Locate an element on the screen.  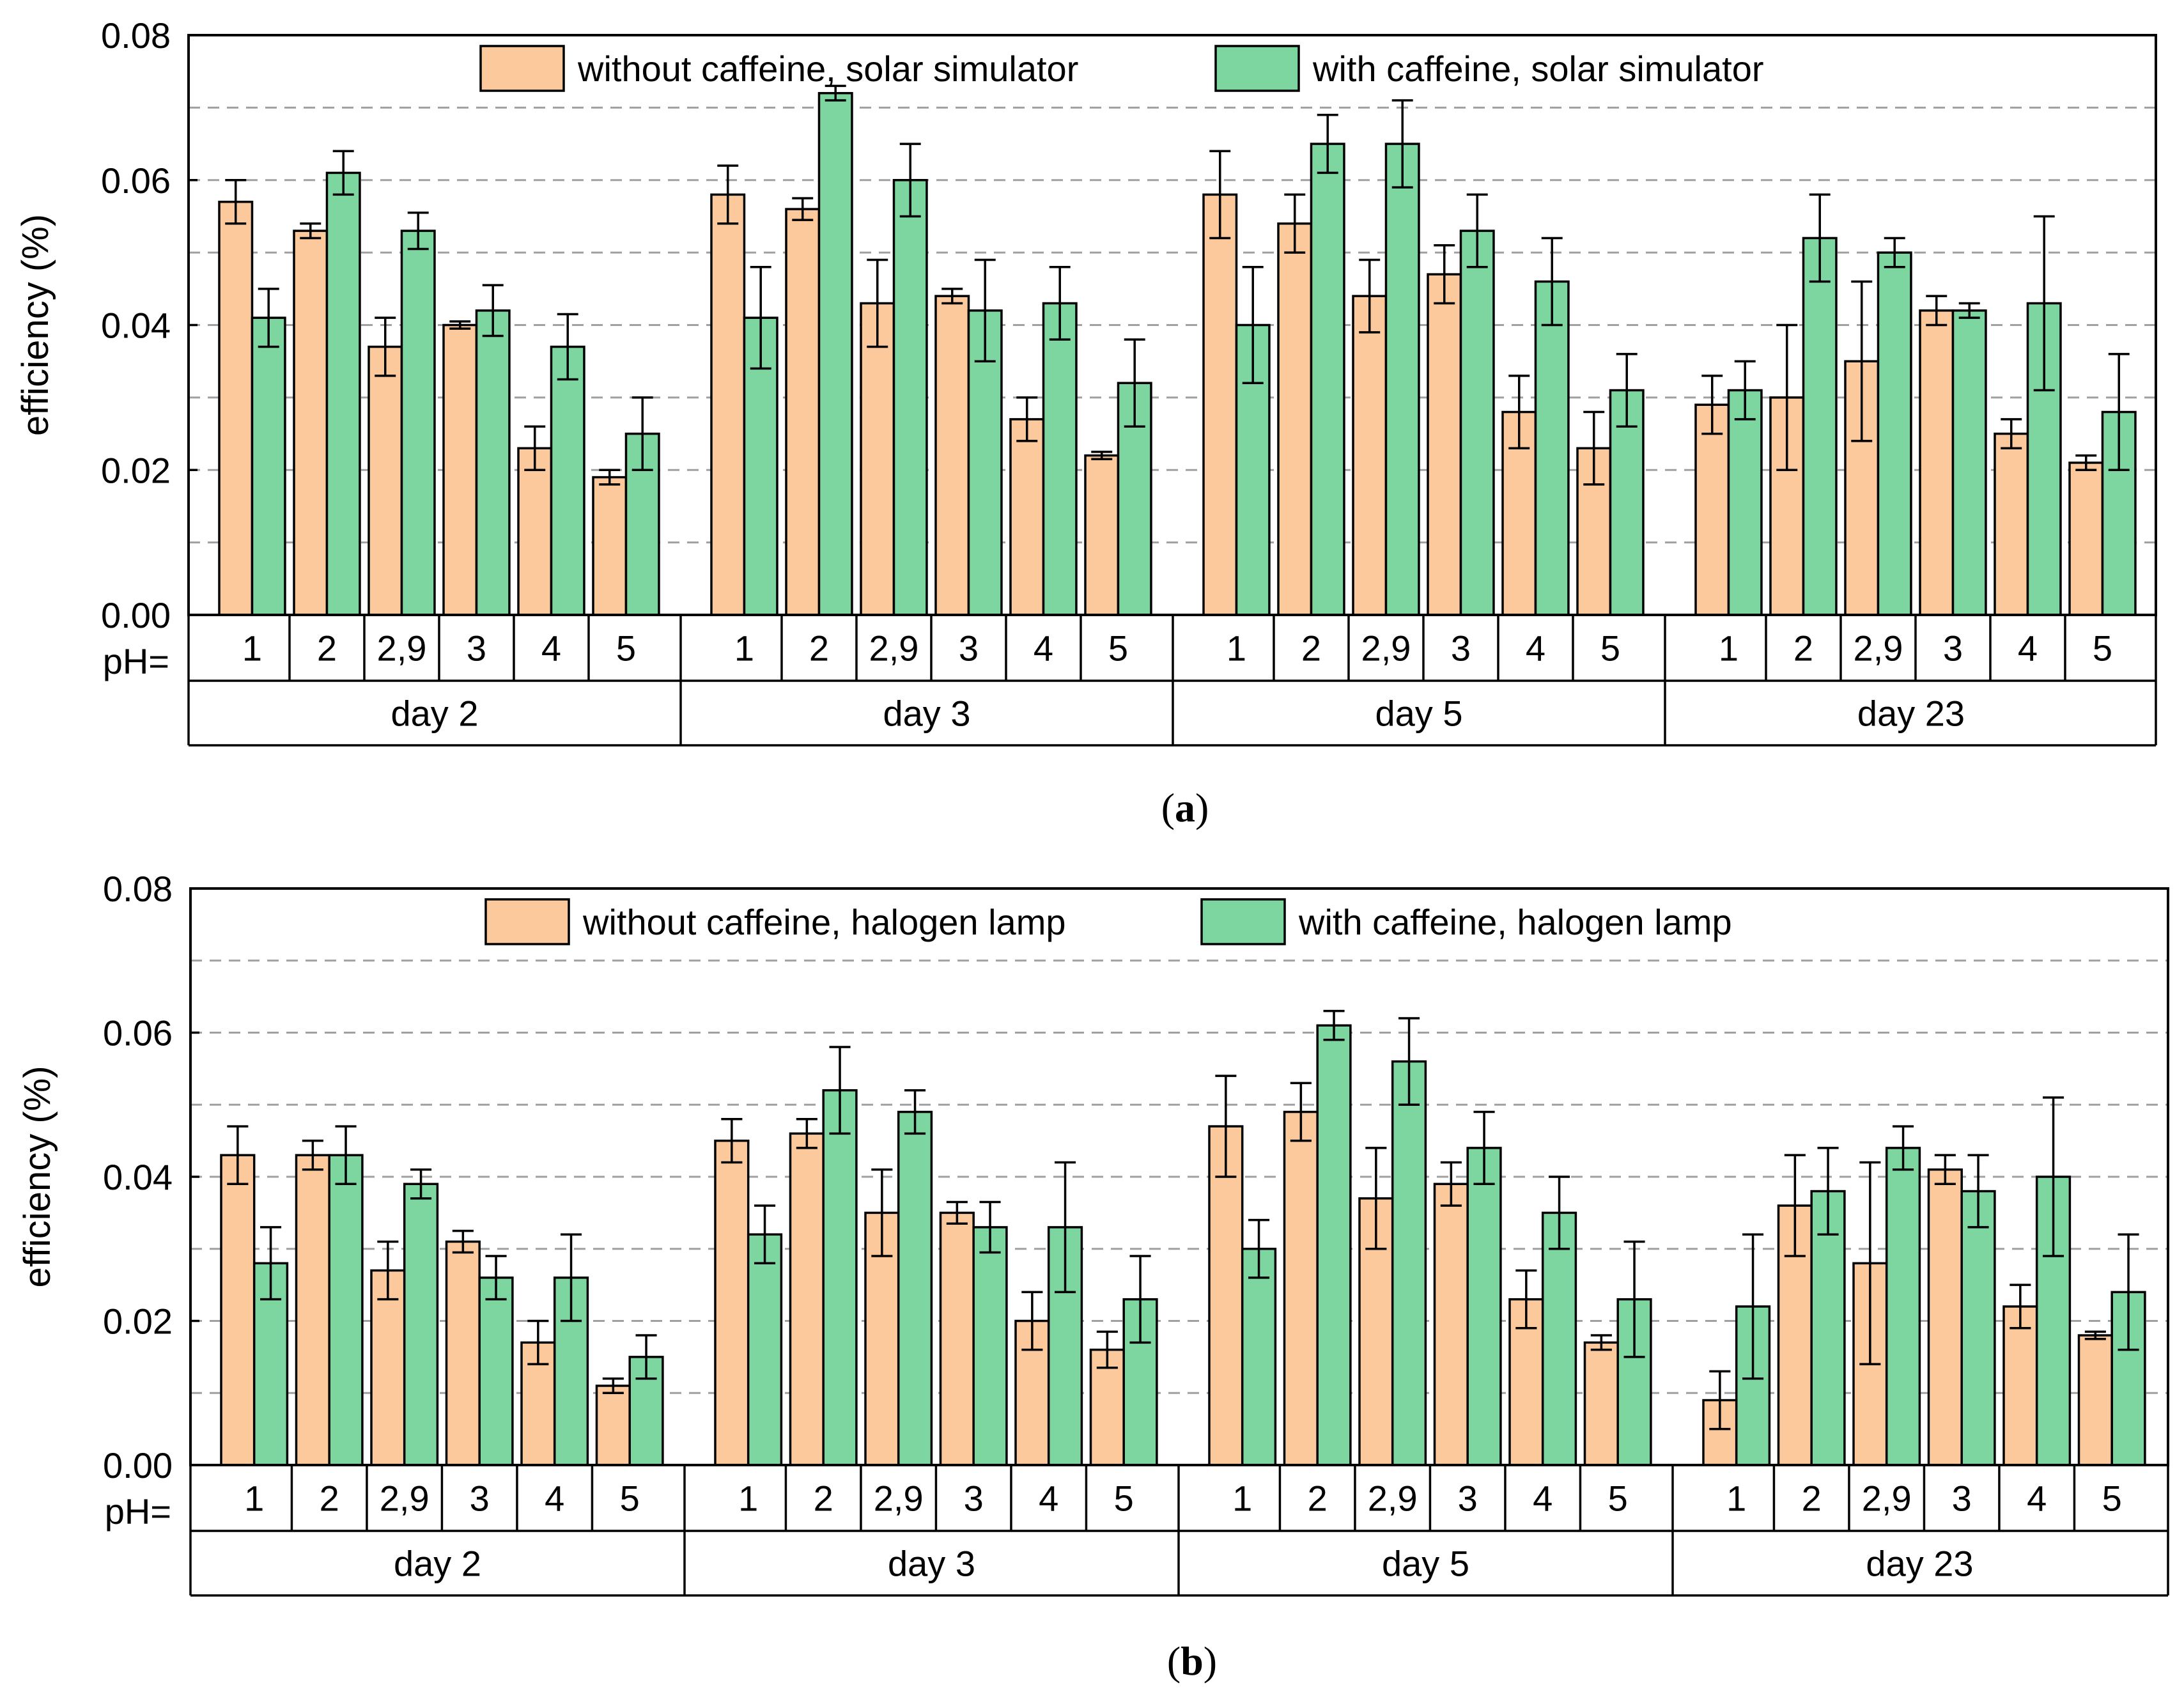
bar-without-day3-ph3 is located at coordinates (957, 1338).